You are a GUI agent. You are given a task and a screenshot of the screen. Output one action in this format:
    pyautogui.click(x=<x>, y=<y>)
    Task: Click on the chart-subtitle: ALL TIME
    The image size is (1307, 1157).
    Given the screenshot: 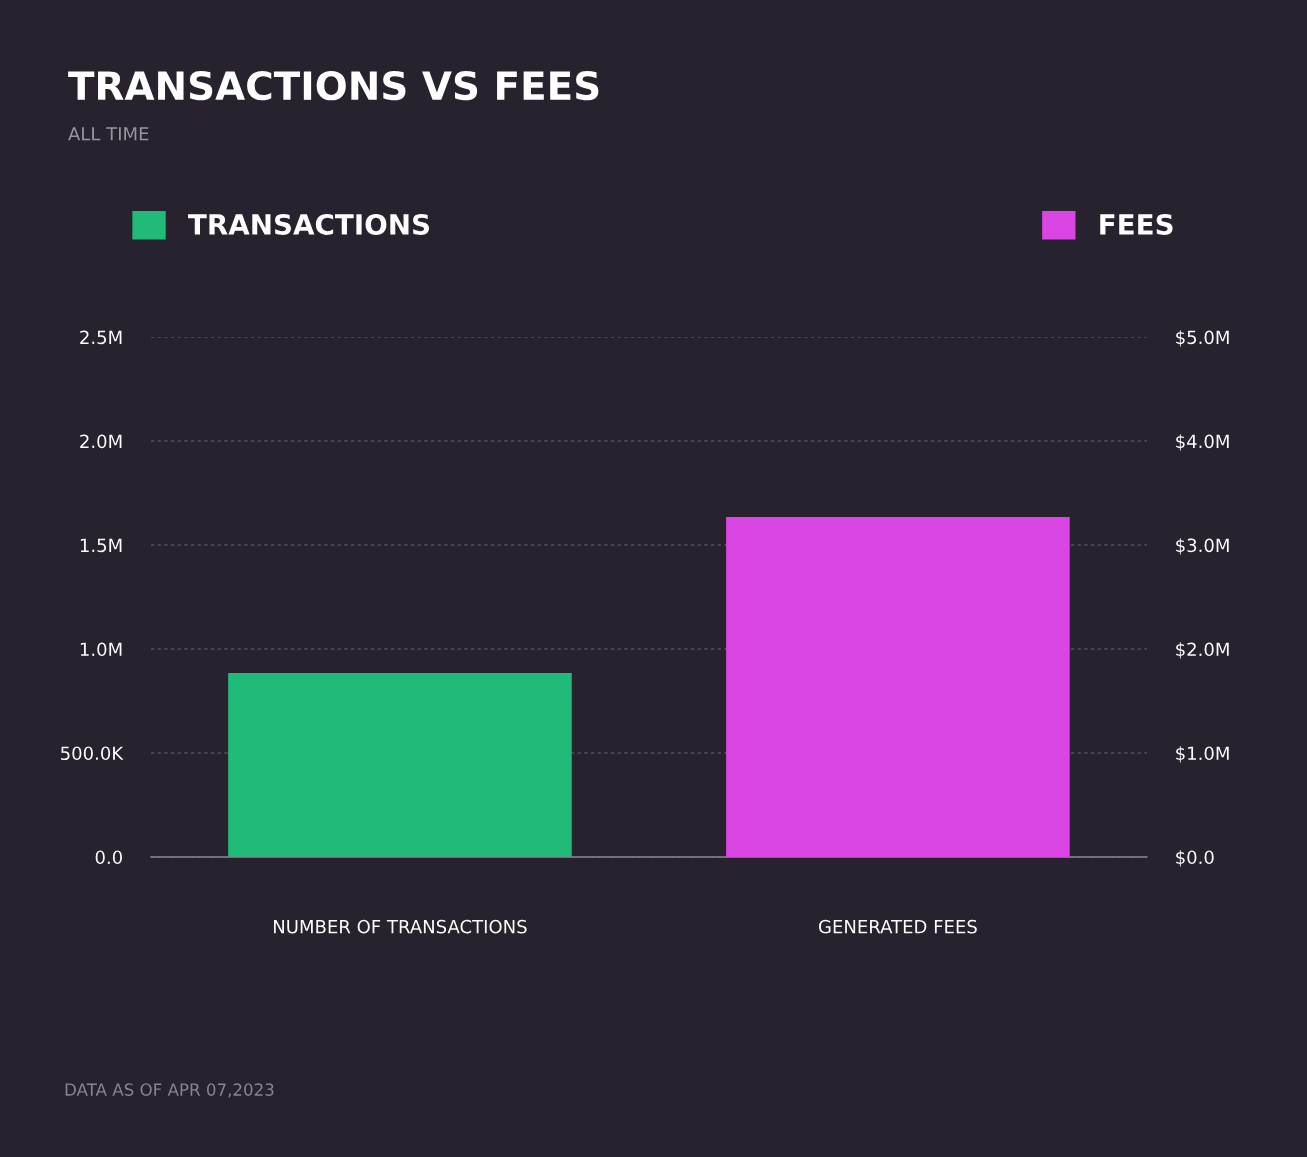 What is the action you would take?
    pyautogui.click(x=108, y=134)
    